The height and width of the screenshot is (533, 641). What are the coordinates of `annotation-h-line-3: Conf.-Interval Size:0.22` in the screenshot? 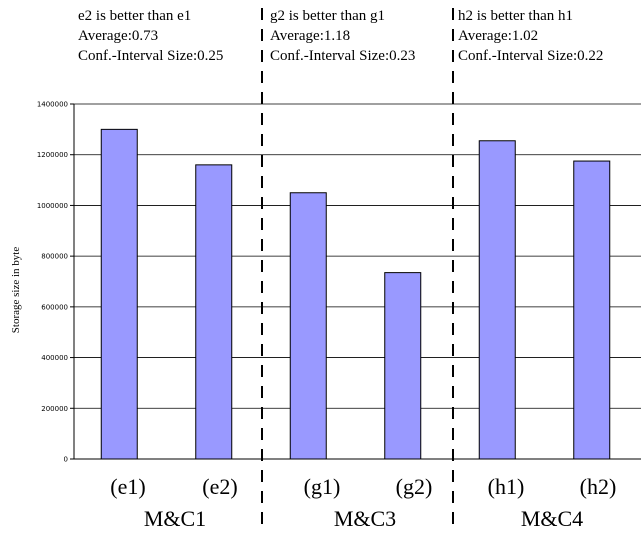 It's located at (531, 56).